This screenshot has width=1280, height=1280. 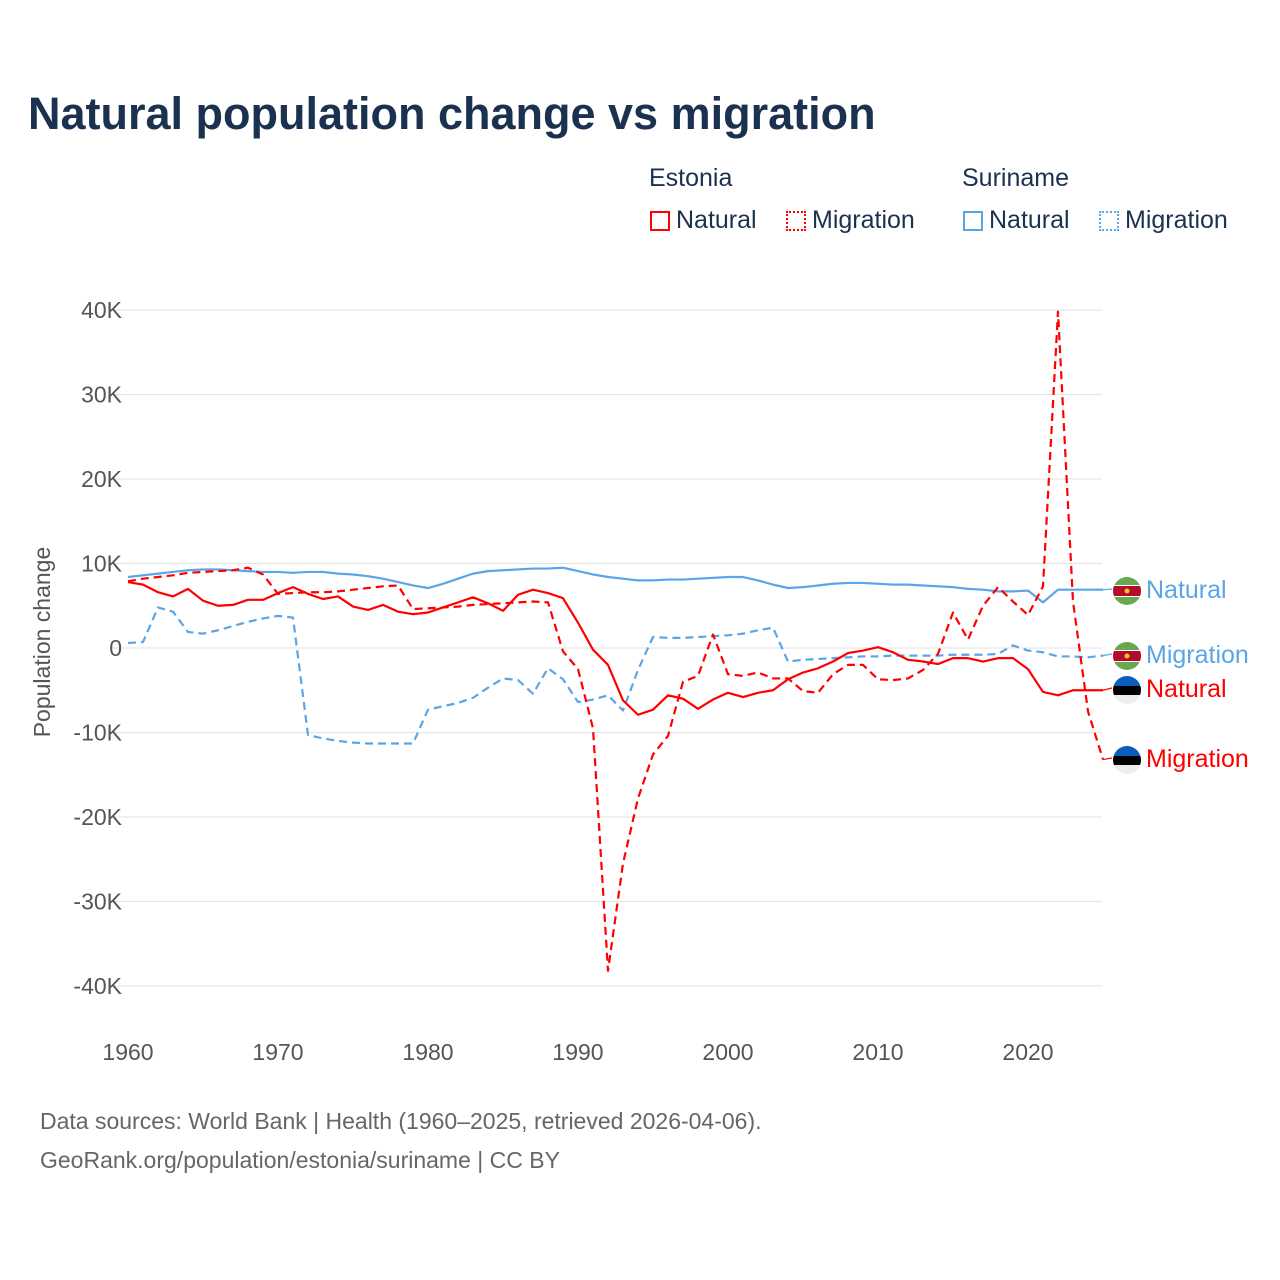 I want to click on legend-group-suriname: Suriname, so click(x=1015, y=178).